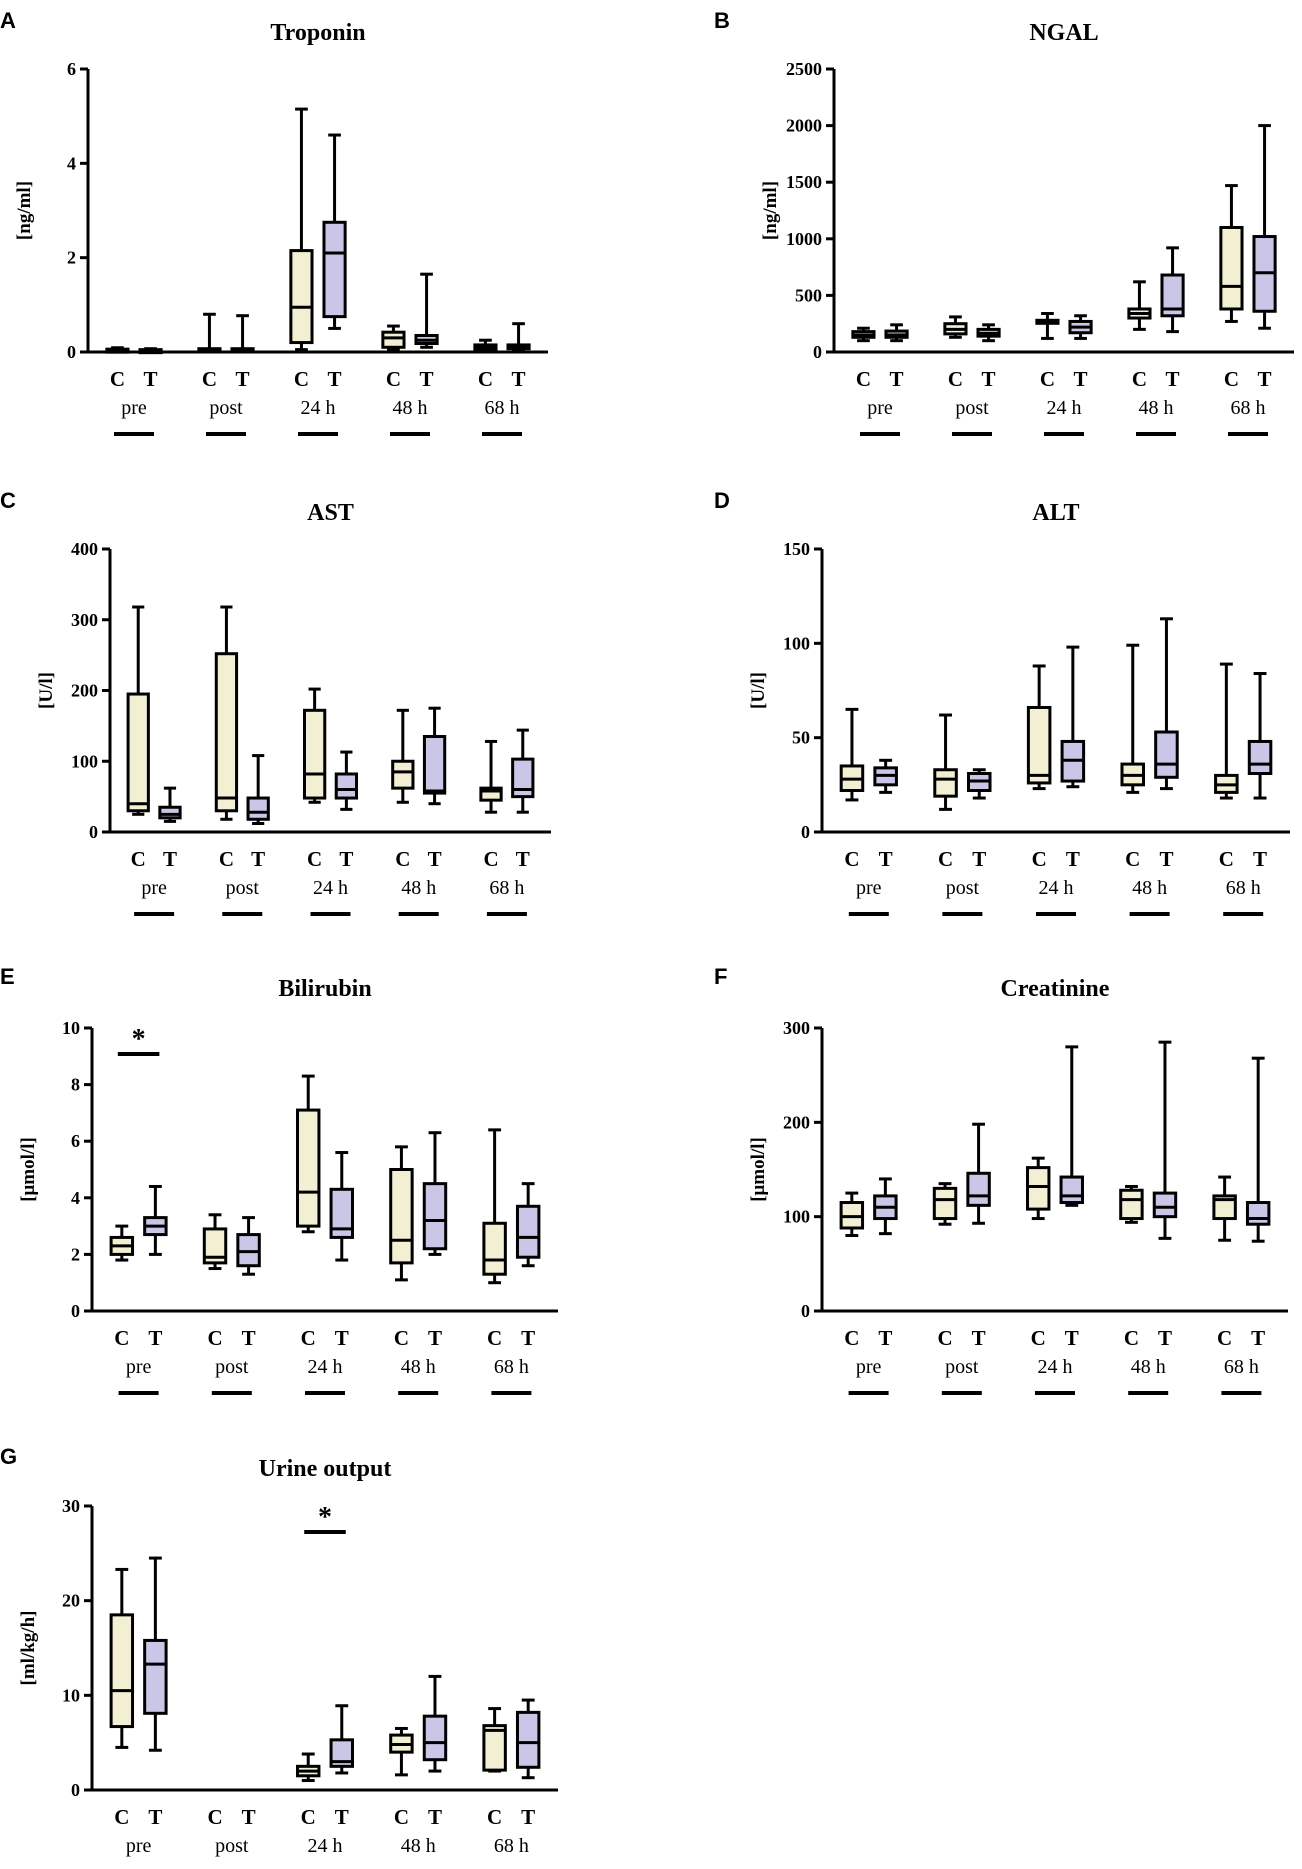 The width and height of the screenshot is (1302, 1869). Describe the element at coordinates (75, 1085) in the screenshot. I see `y-tick-label: 8` at that location.